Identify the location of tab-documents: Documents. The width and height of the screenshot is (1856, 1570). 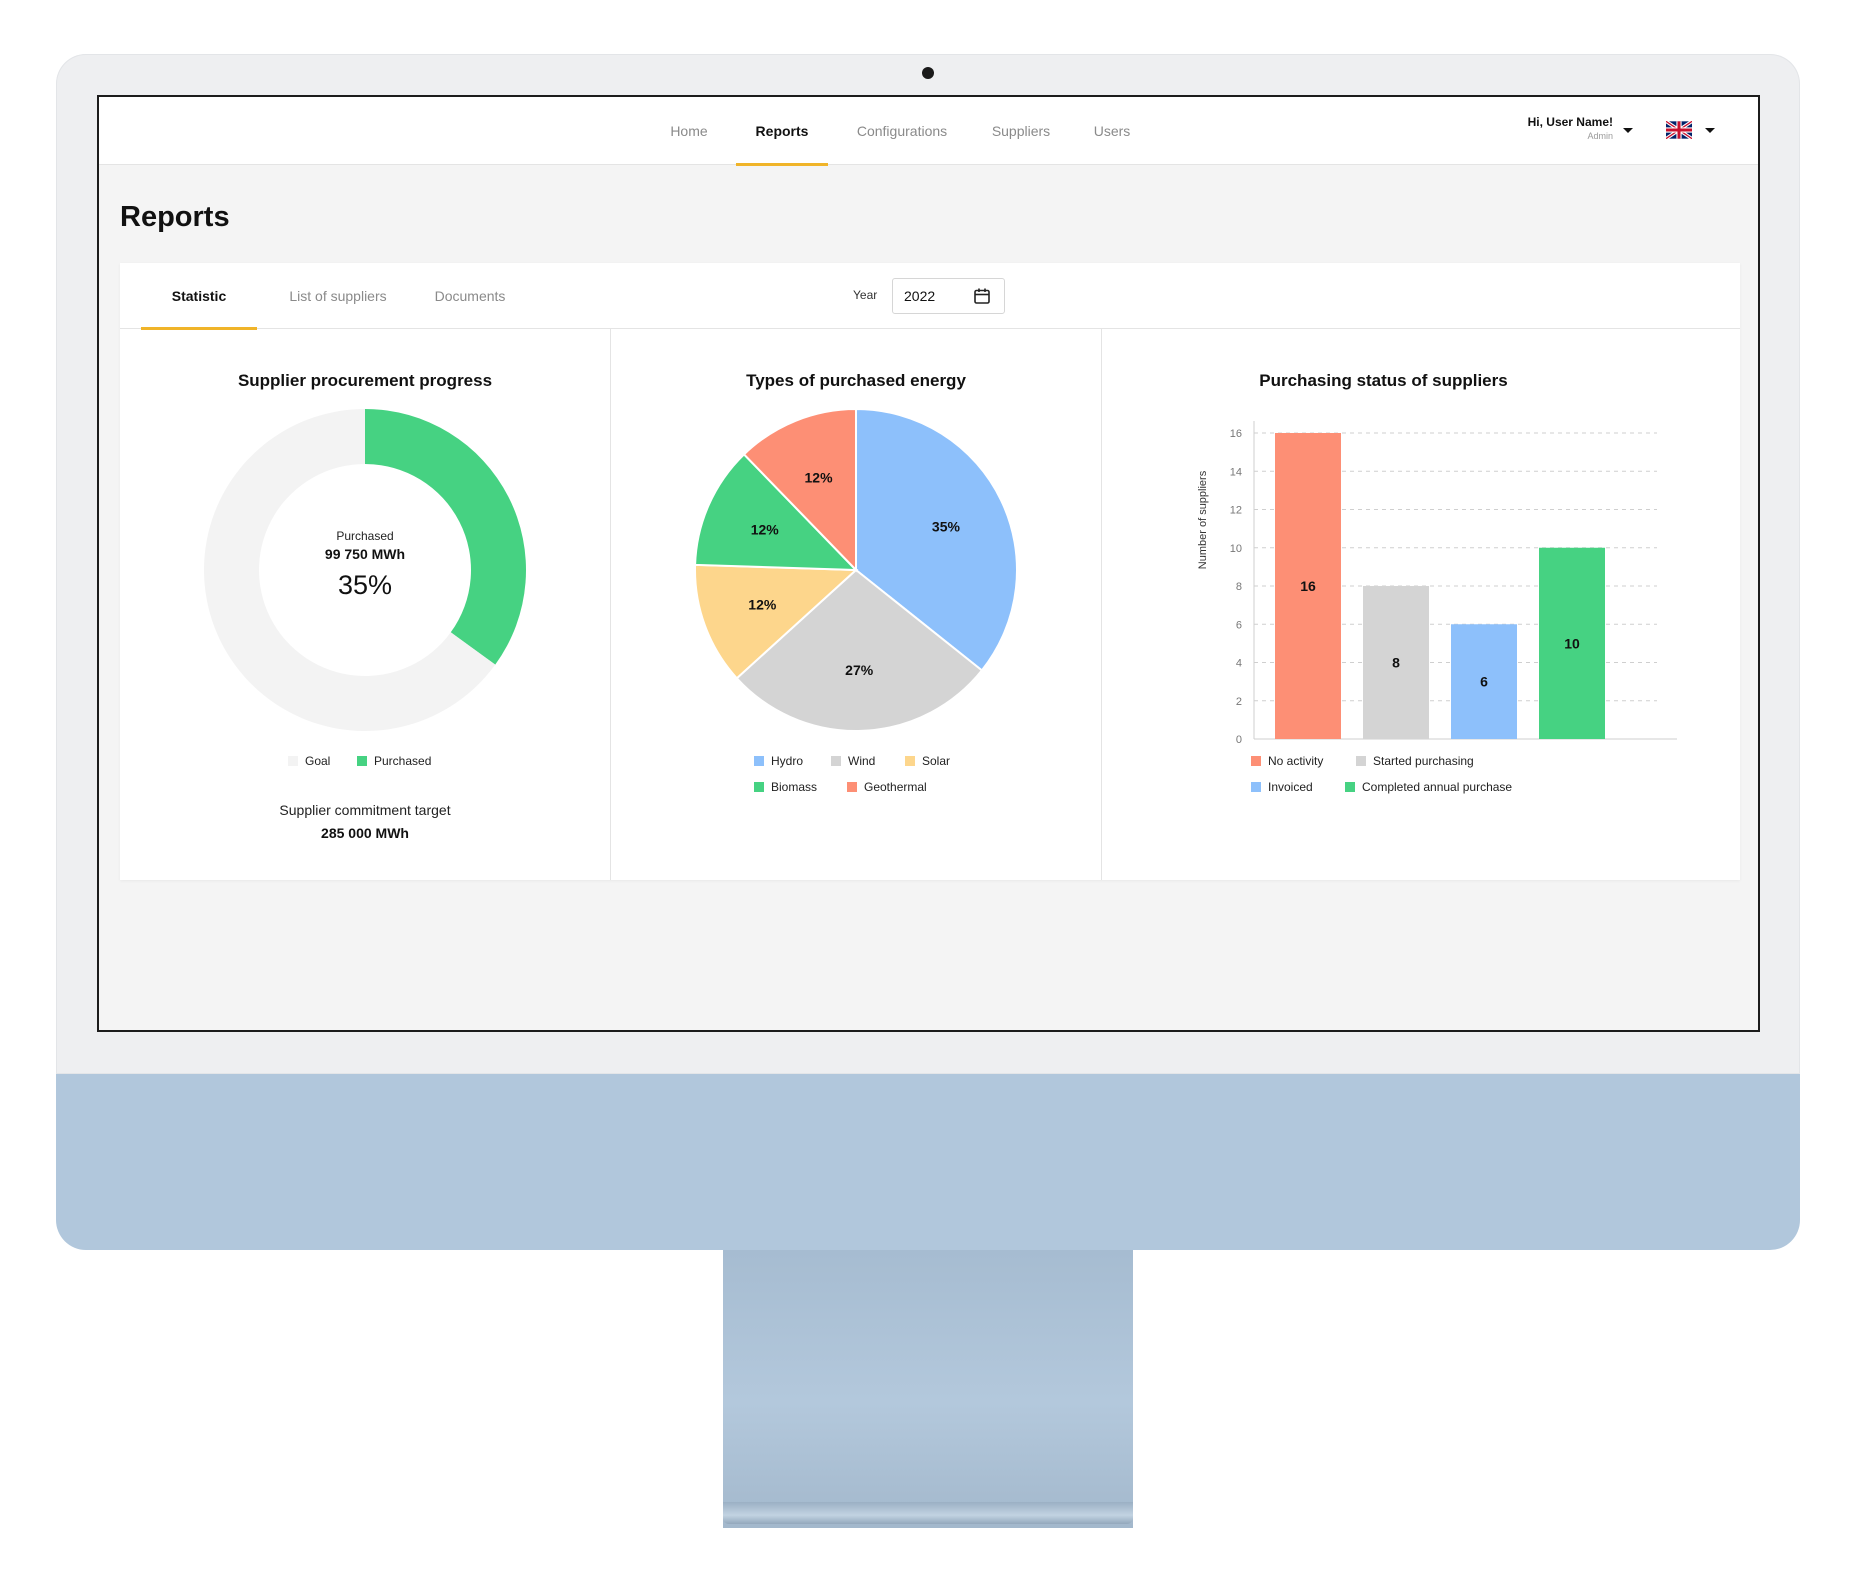
(470, 296).